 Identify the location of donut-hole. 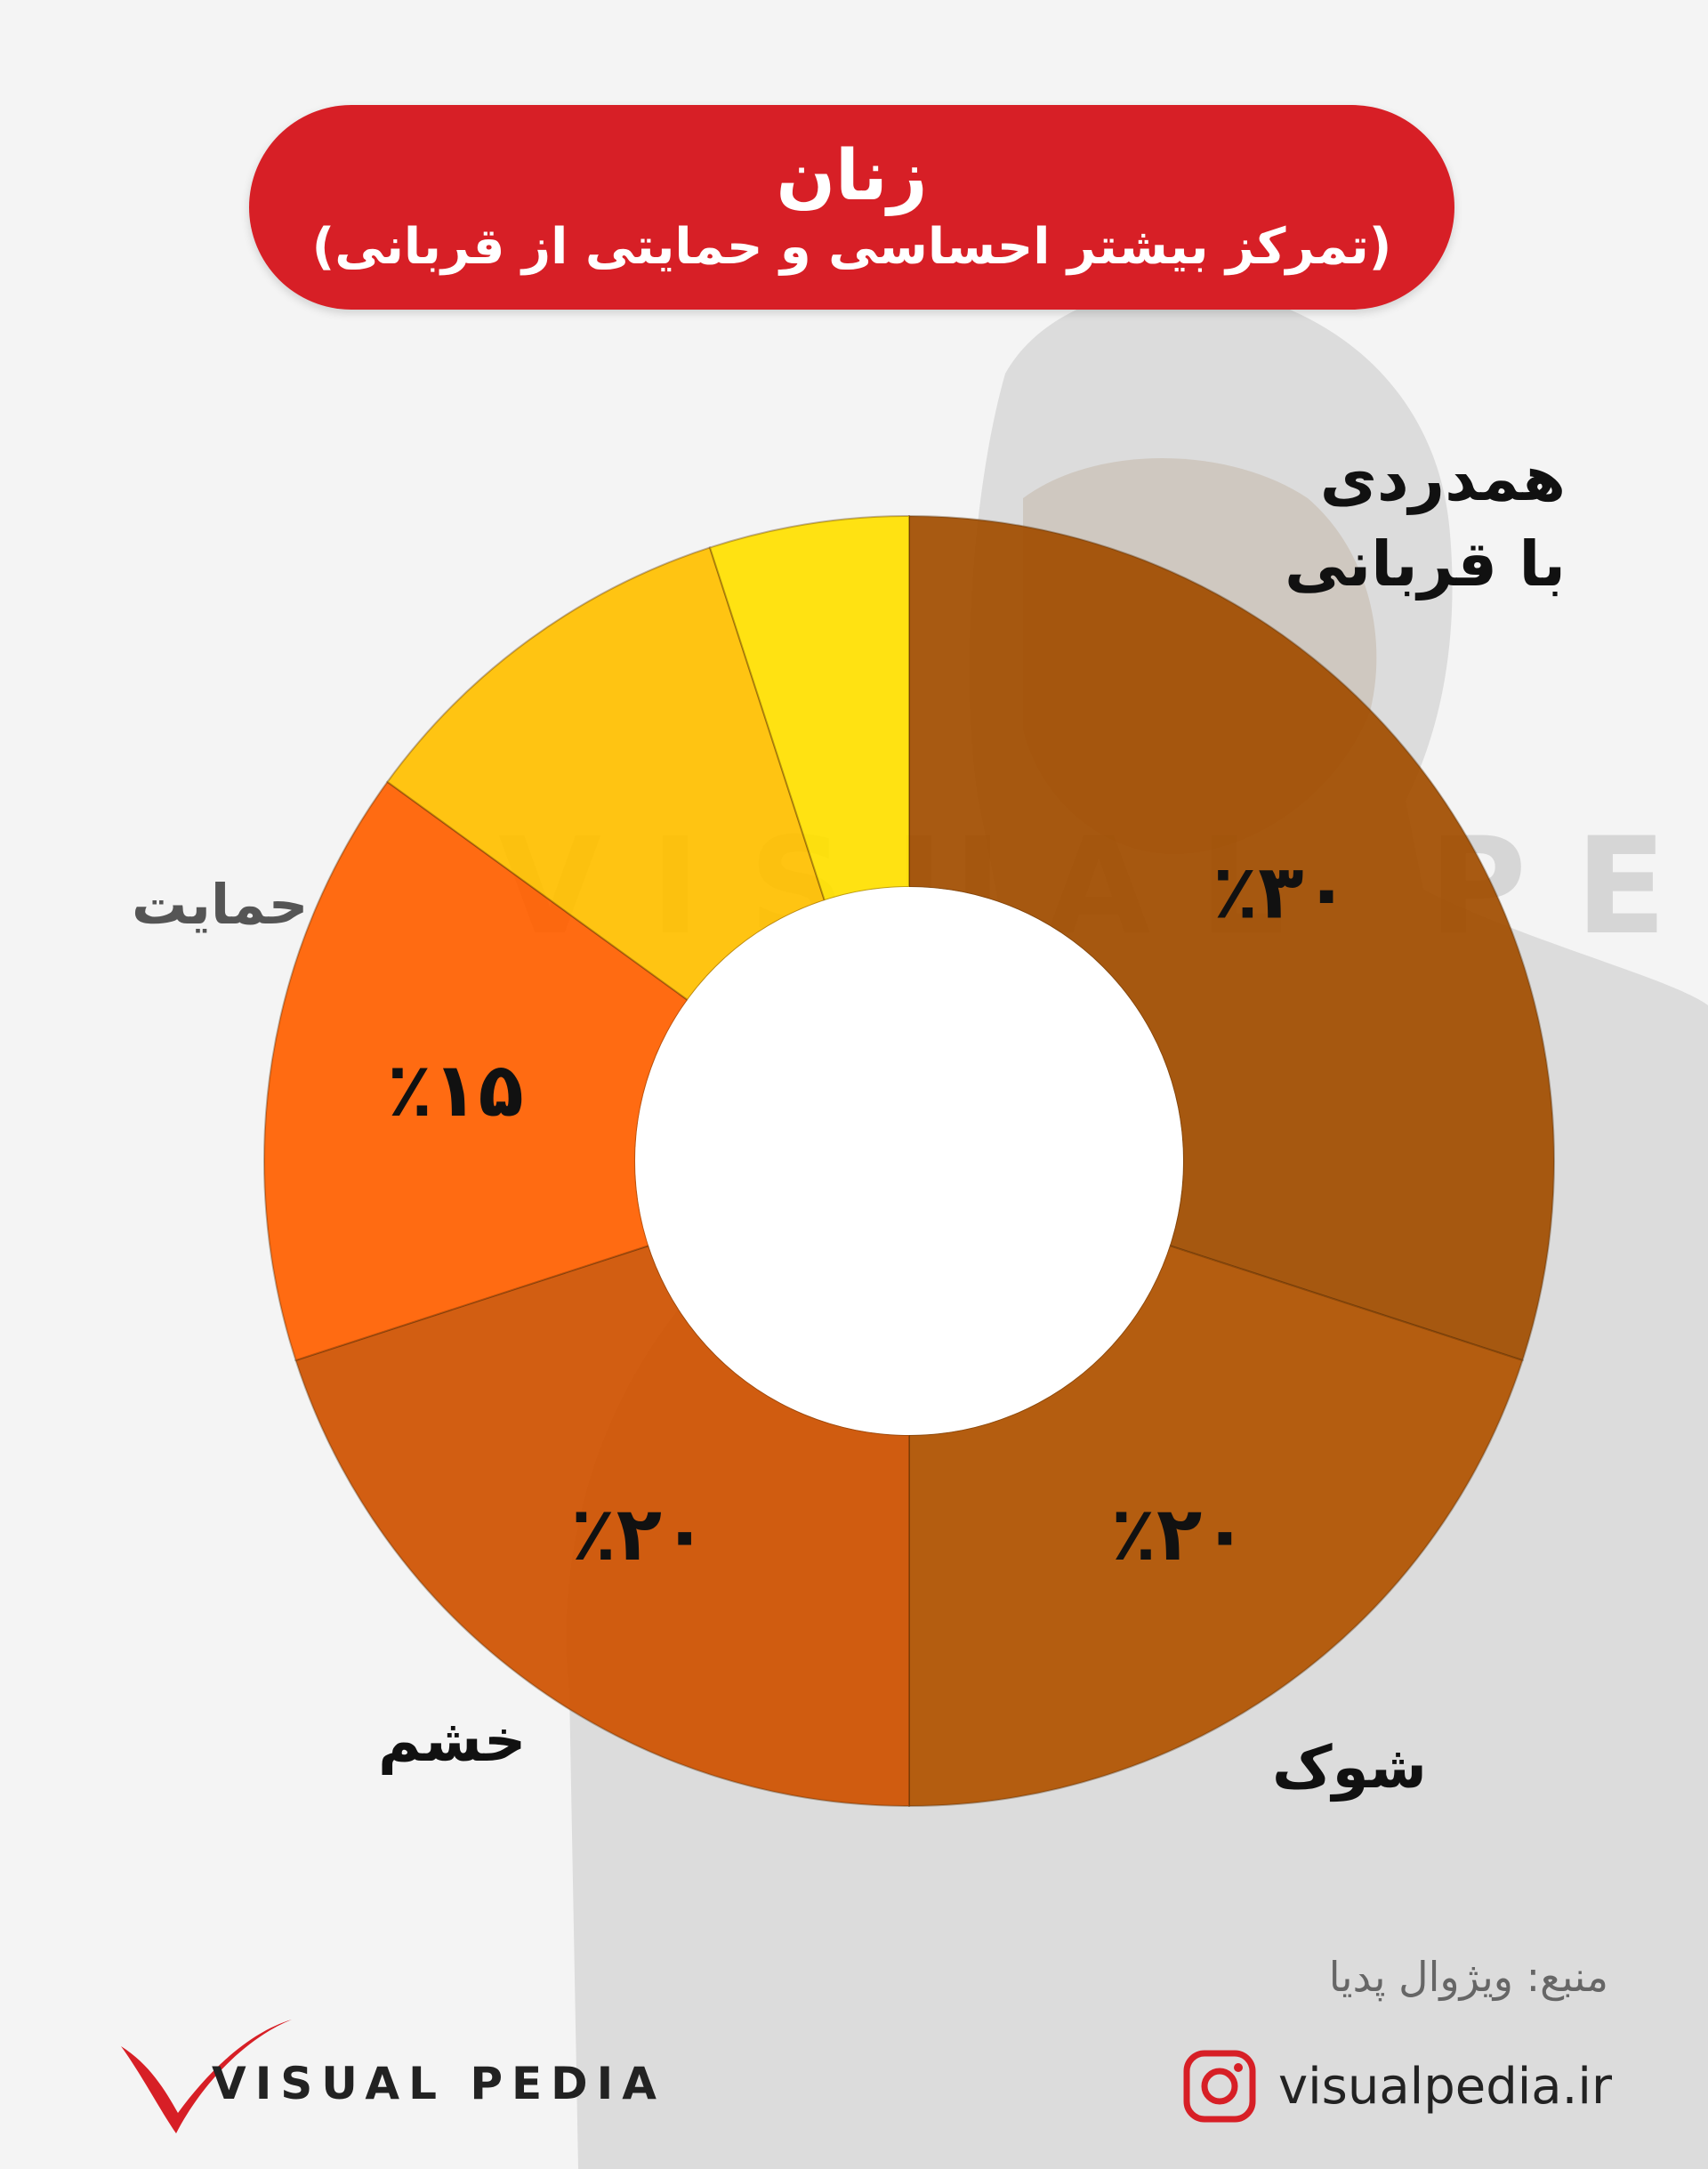
(909, 1161).